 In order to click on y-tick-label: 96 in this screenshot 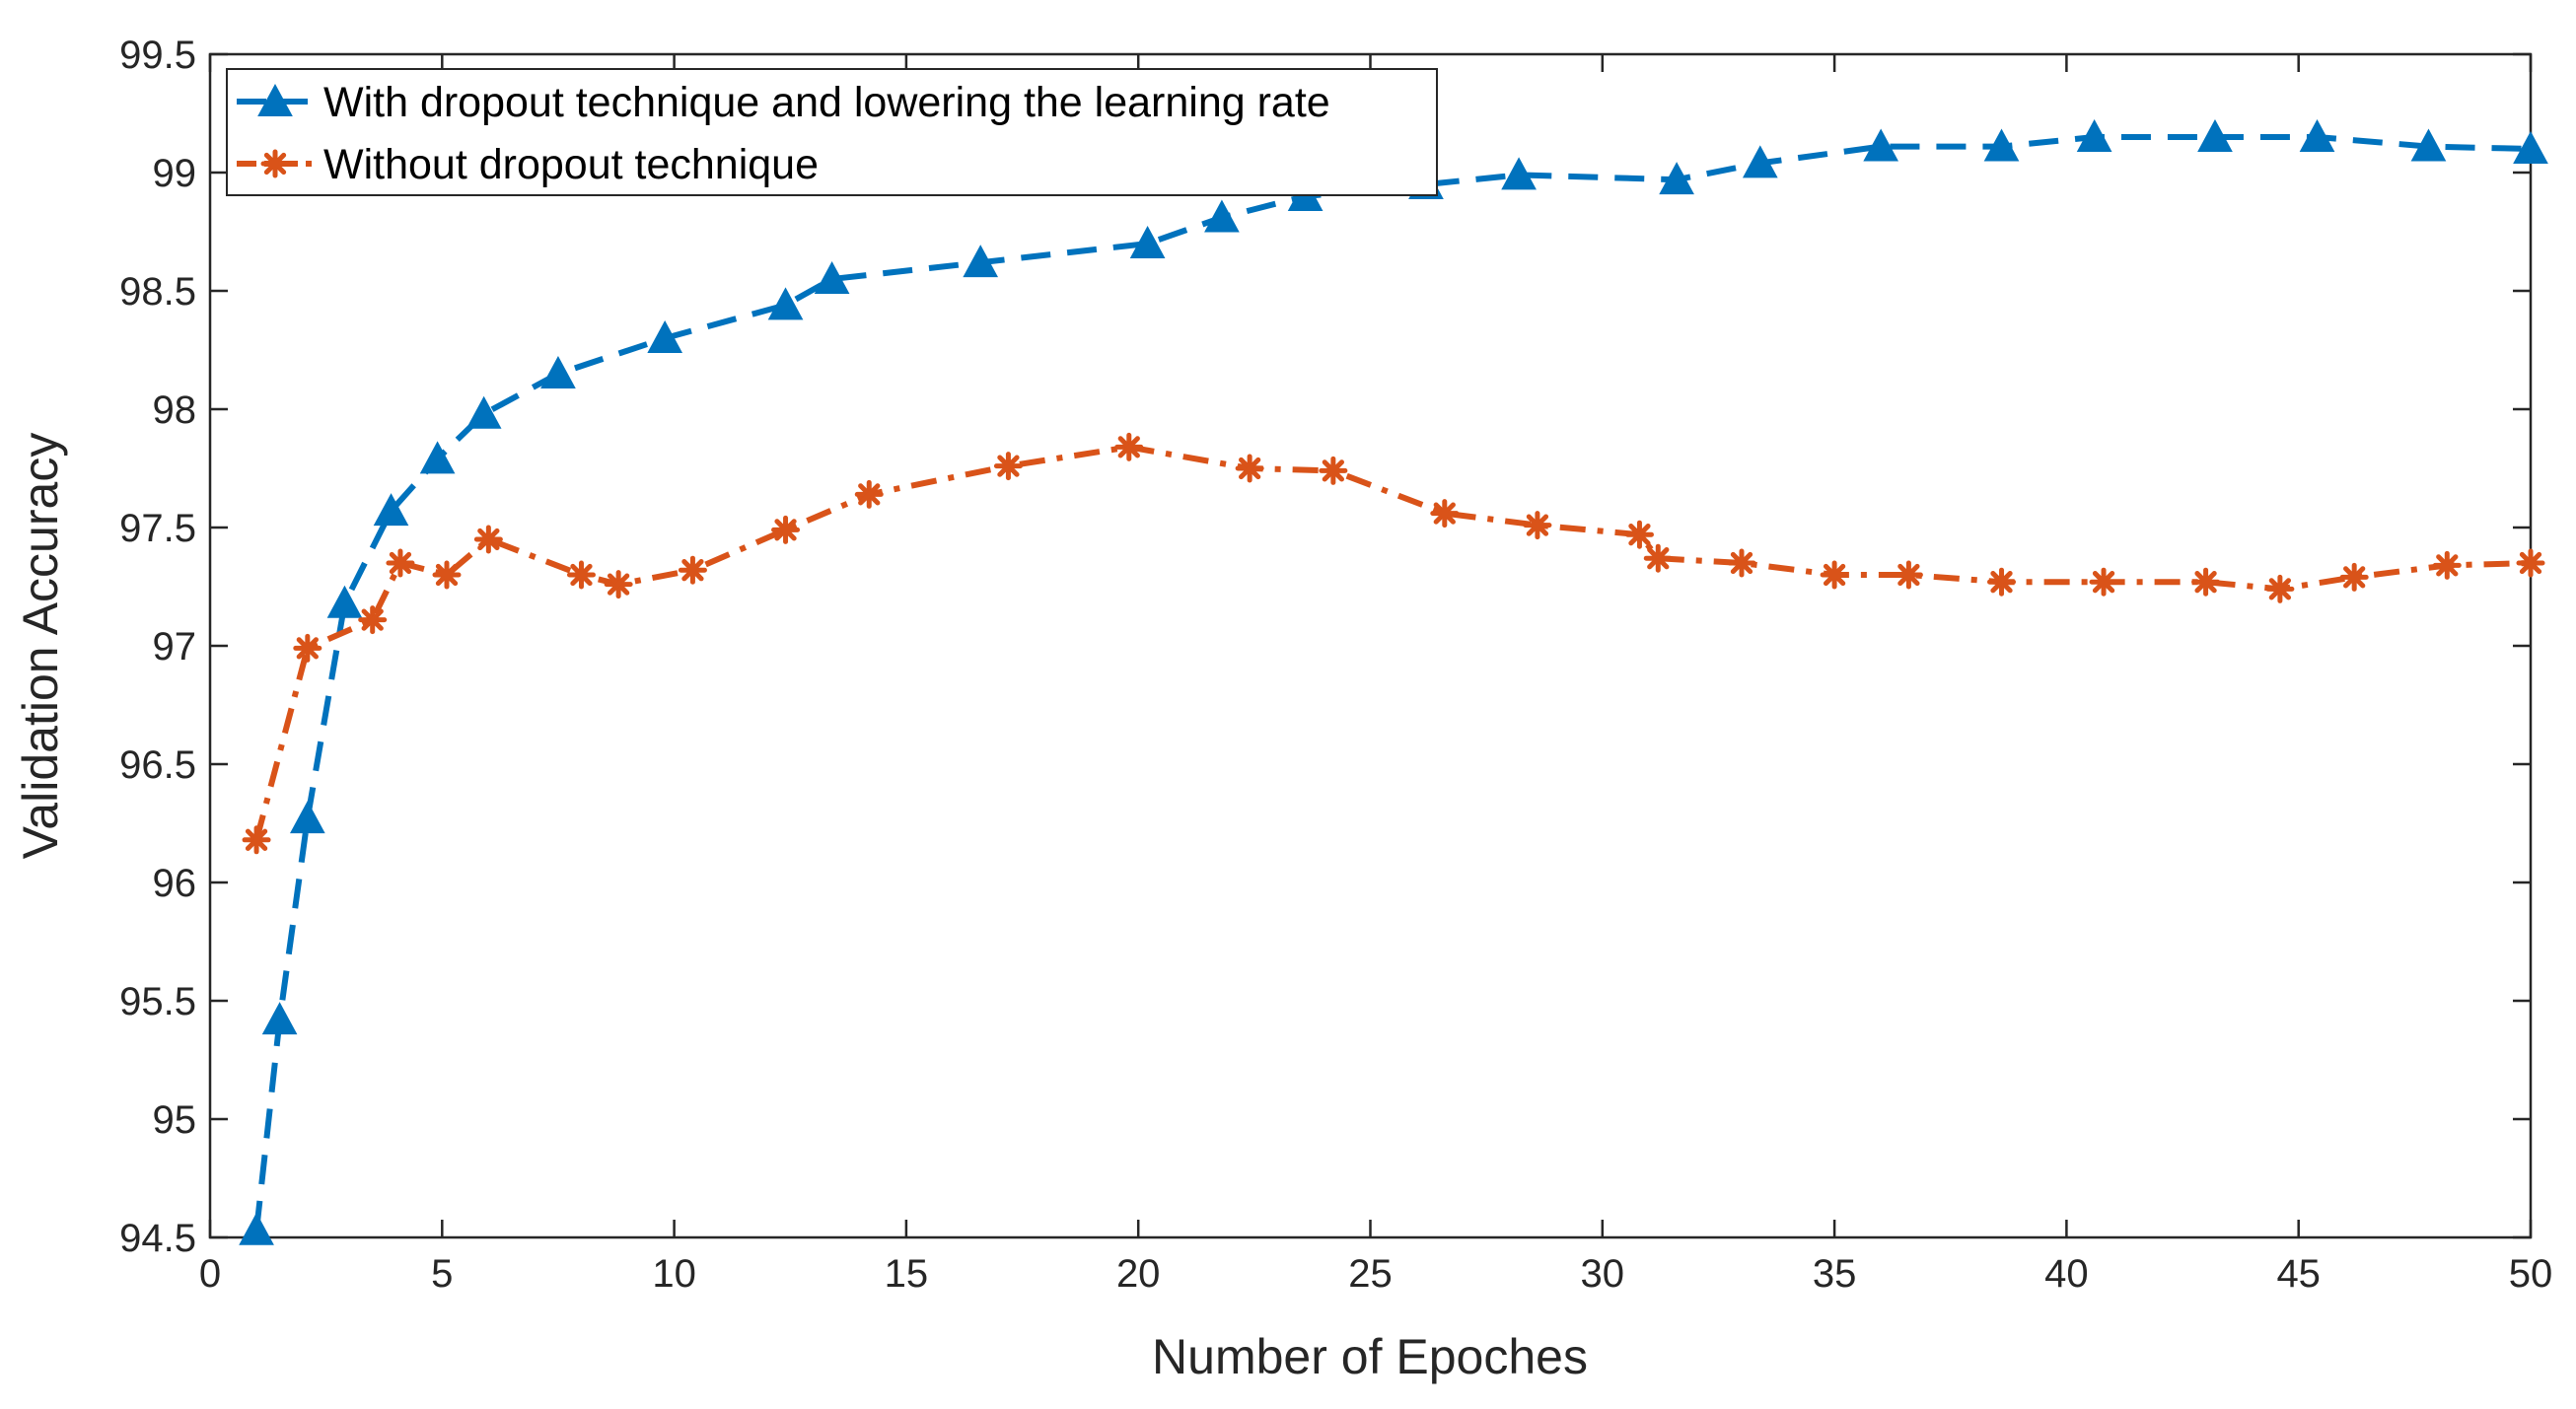, I will do `click(175, 883)`.